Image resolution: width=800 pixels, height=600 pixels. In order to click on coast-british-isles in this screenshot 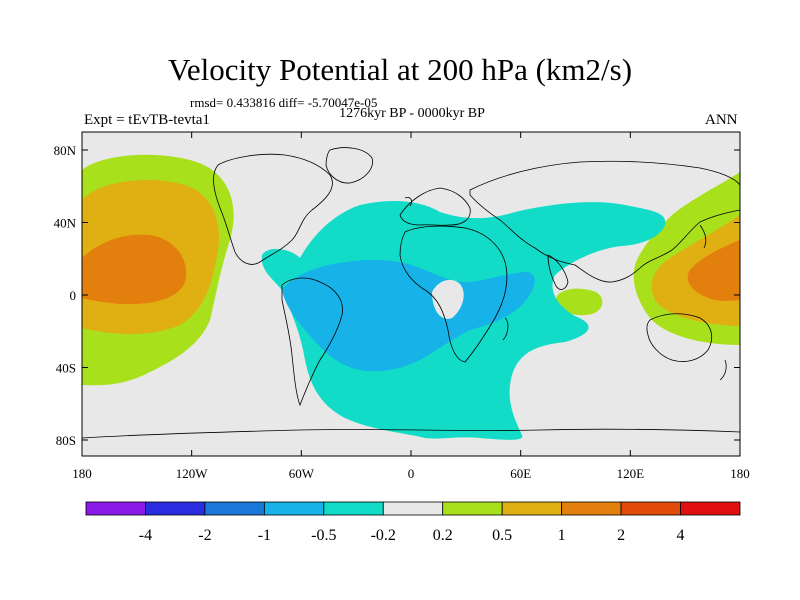, I will do `click(408, 202)`.